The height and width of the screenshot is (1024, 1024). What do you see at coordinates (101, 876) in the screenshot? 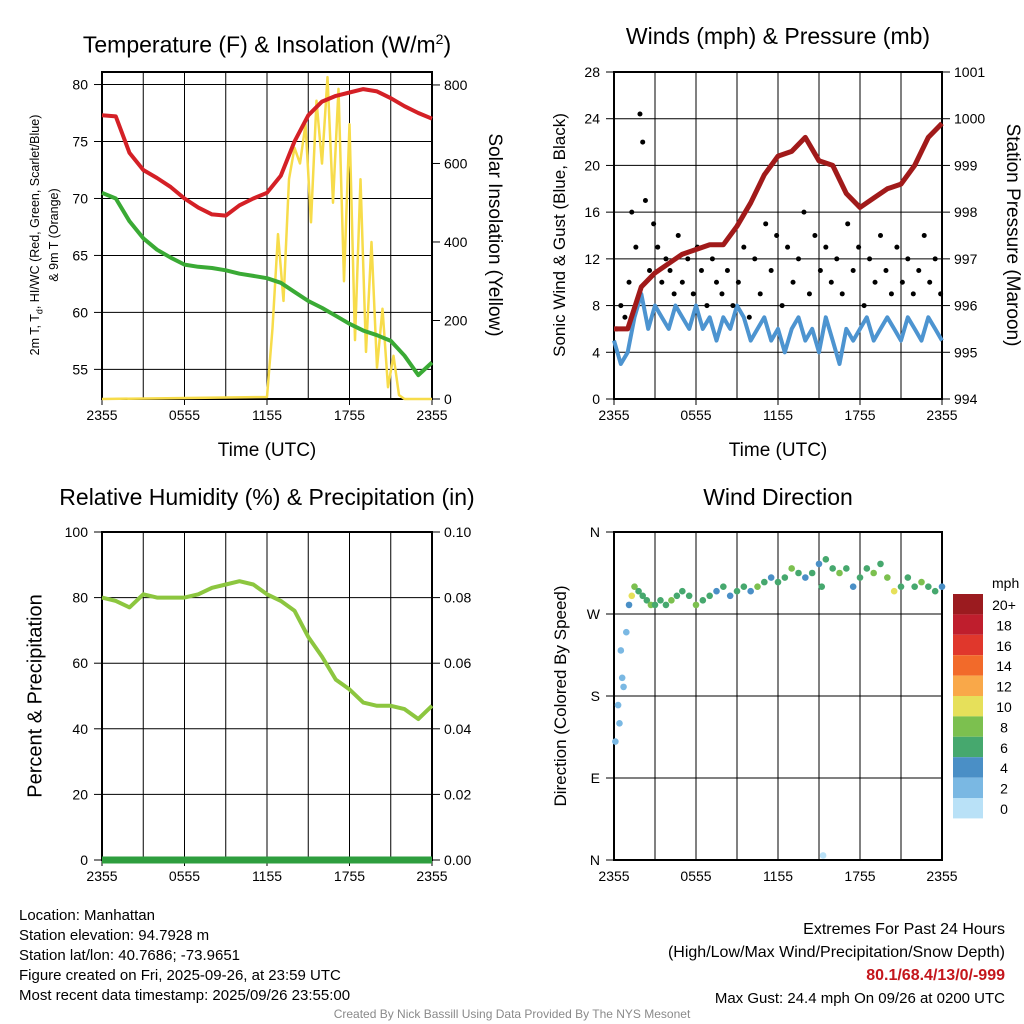
I see `x-tick-label: 2355` at bounding box center [101, 876].